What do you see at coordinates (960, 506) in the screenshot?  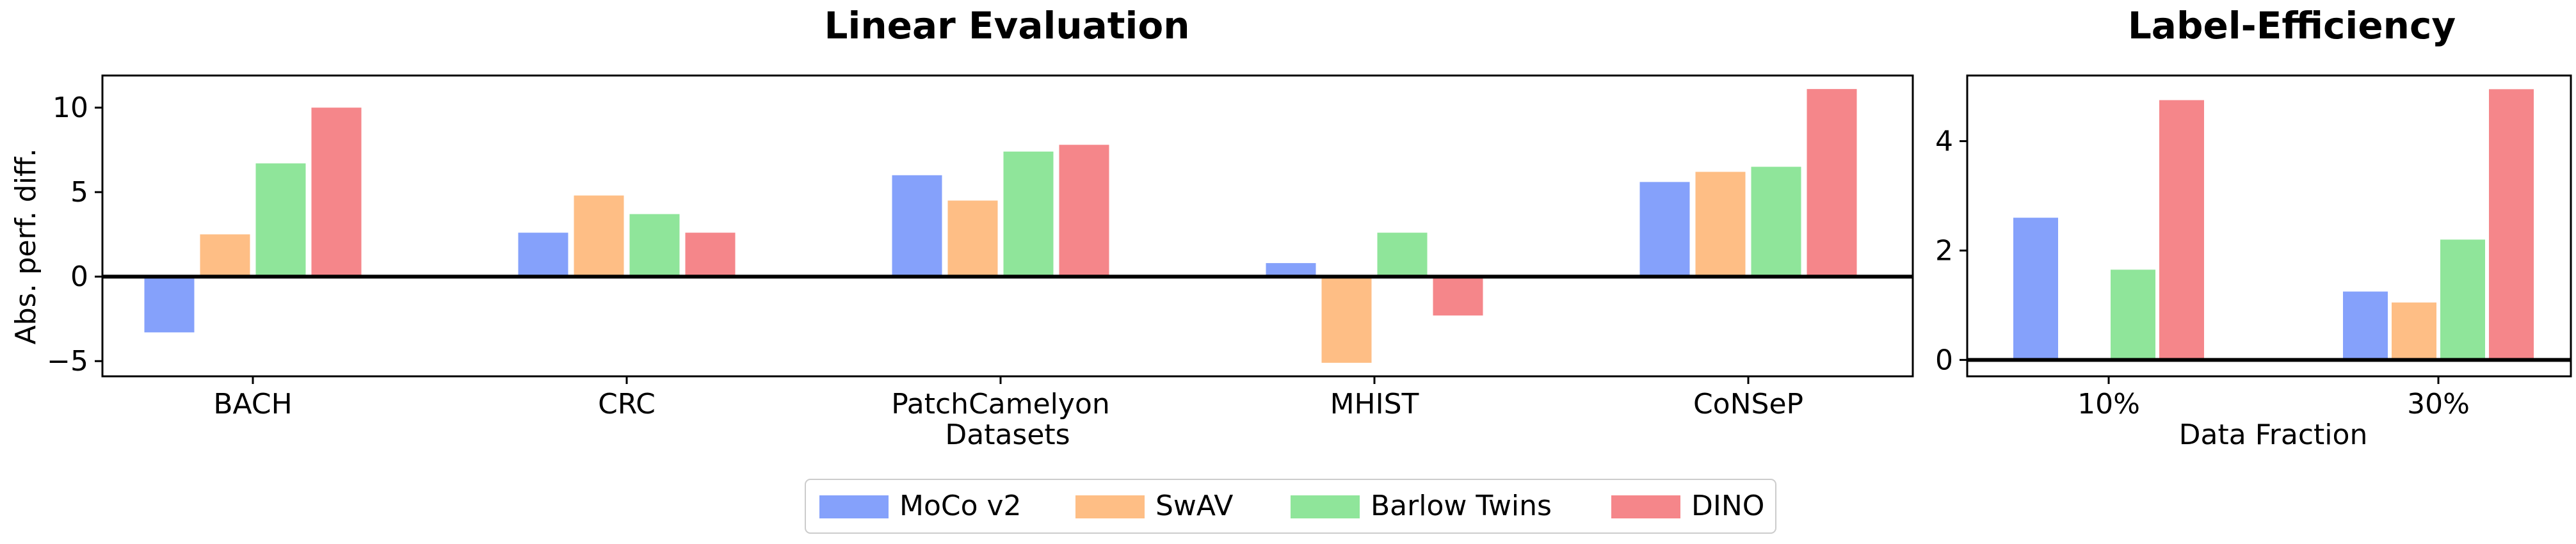 I see `legend-label-moco-v2: MoCo v2` at bounding box center [960, 506].